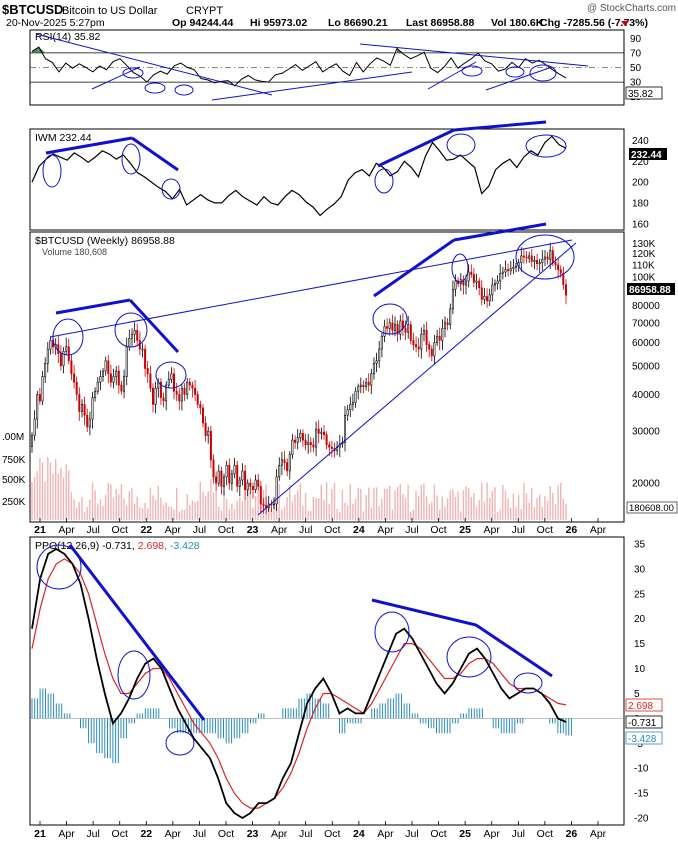 Image resolution: width=678 pixels, height=853 pixels. What do you see at coordinates (92, 834) in the screenshot?
I see `ppo-x-label: Jul` at bounding box center [92, 834].